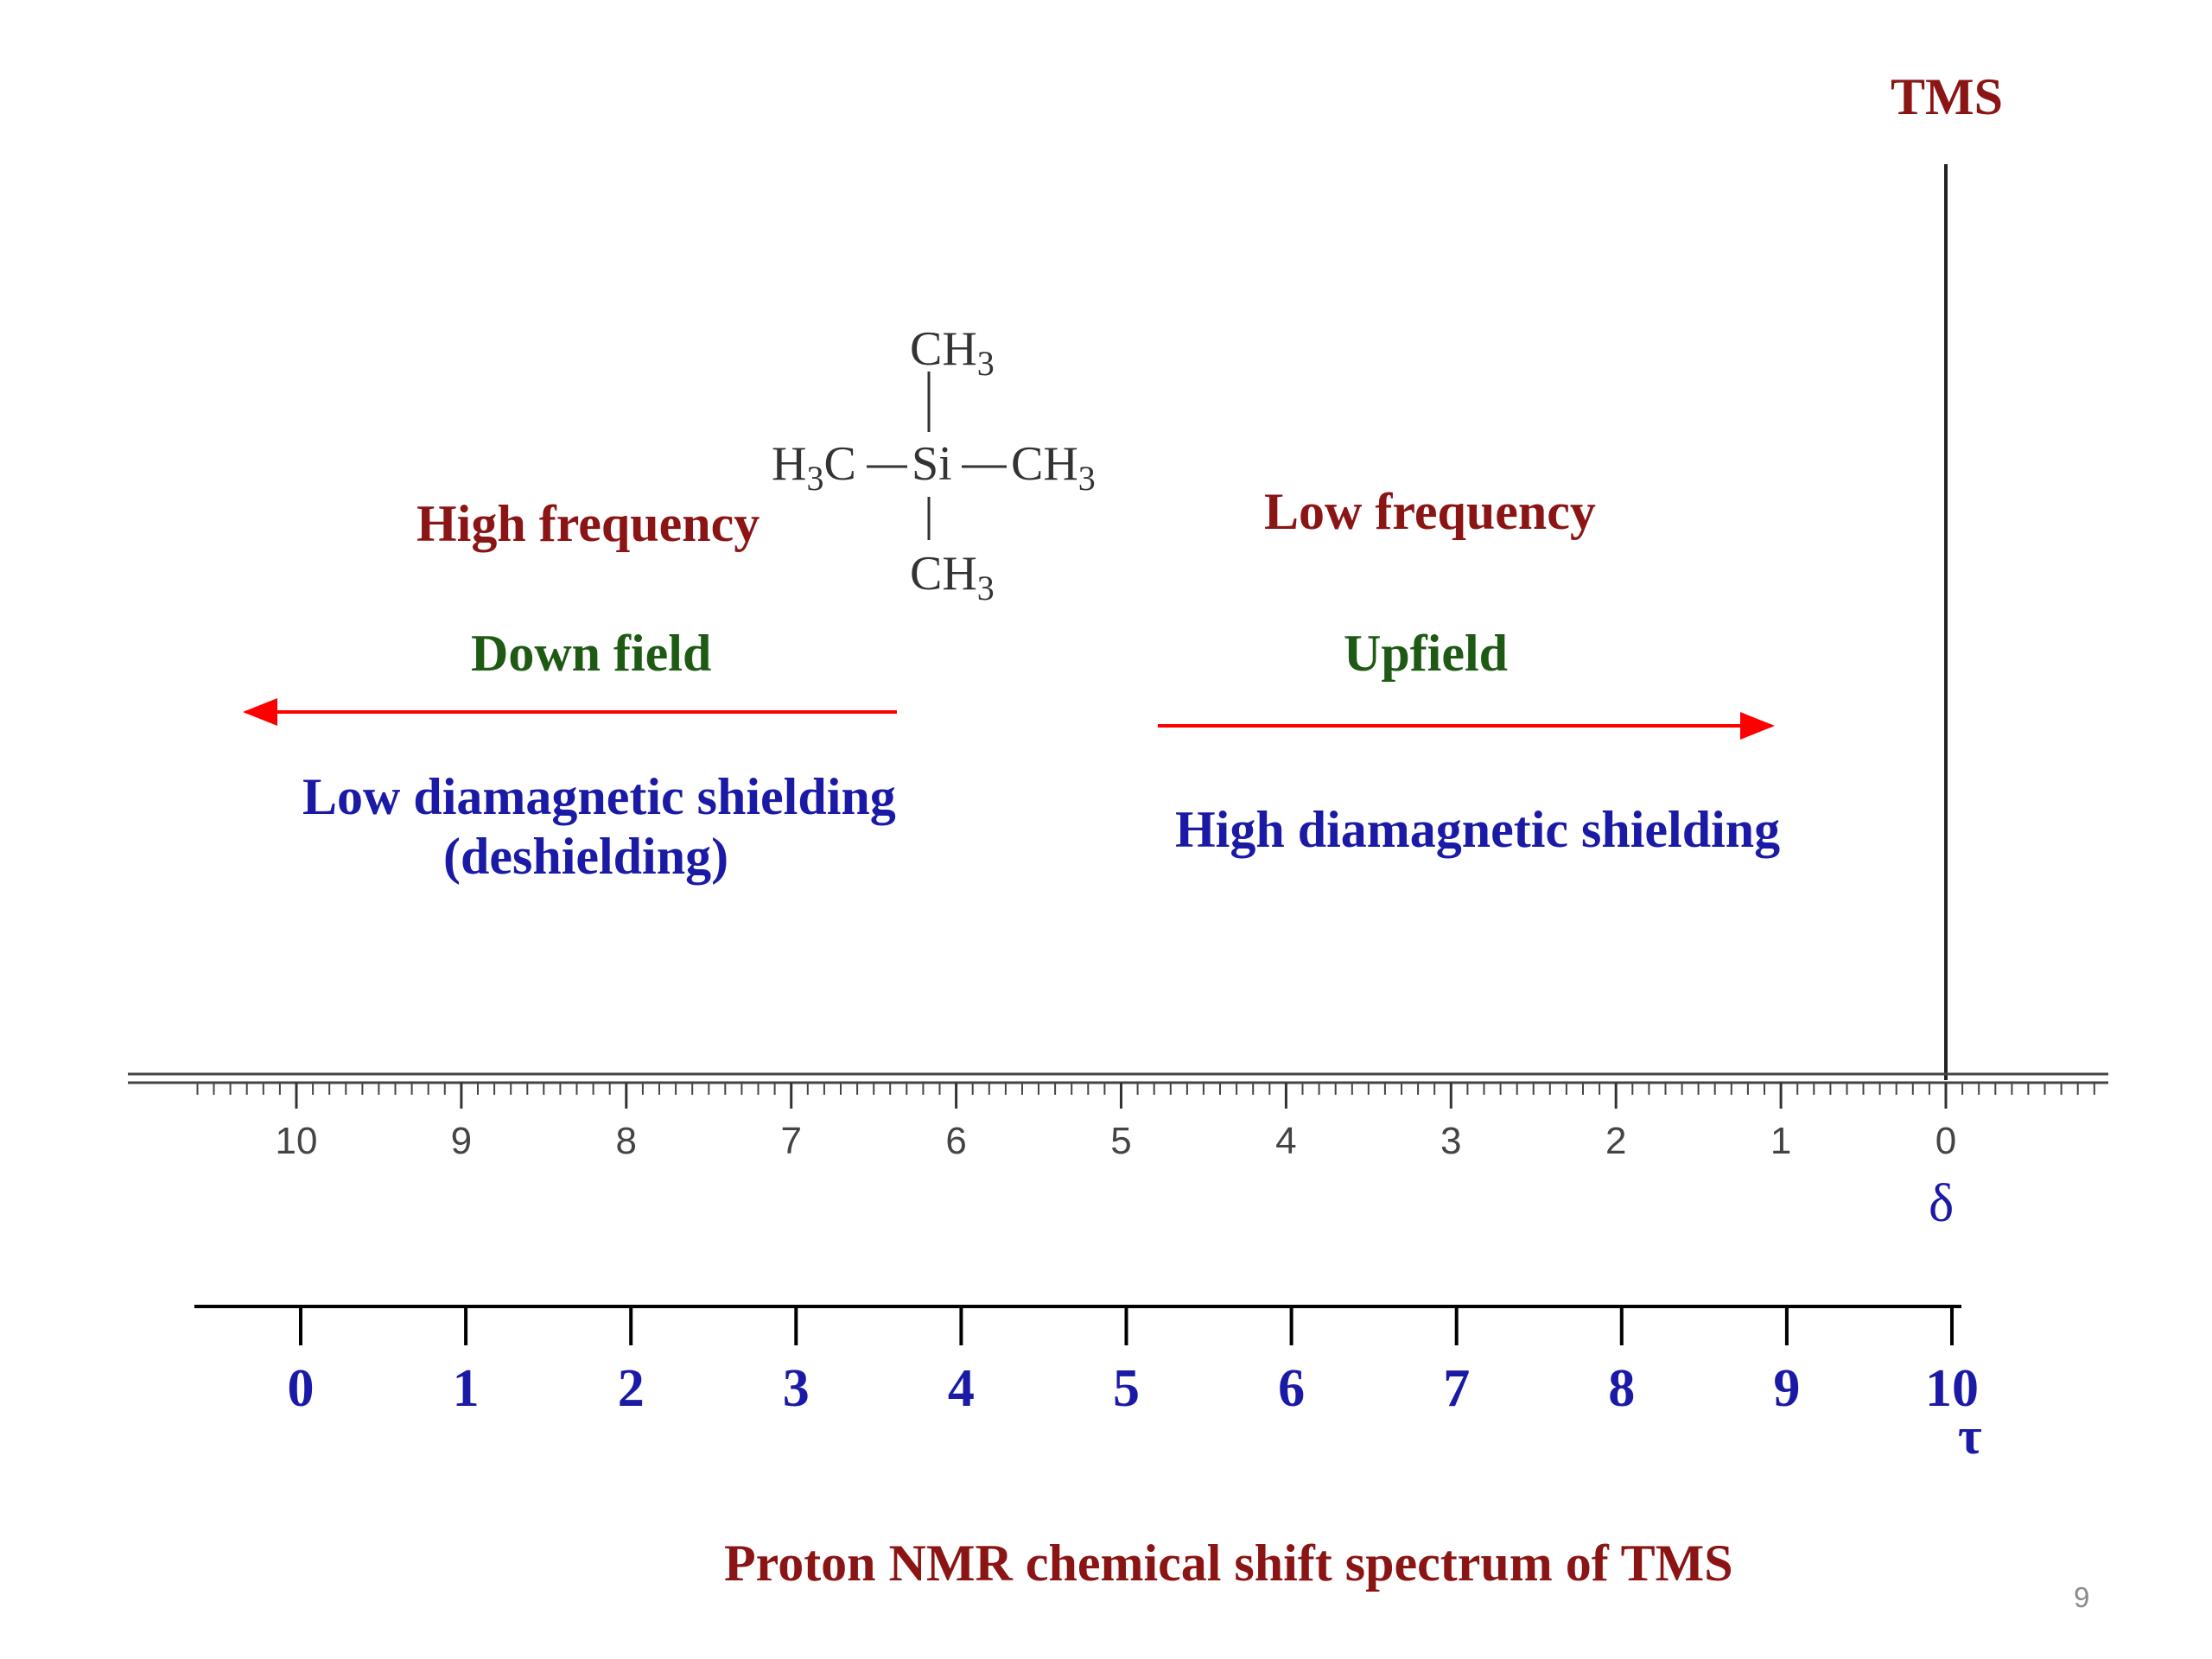 The height and width of the screenshot is (1659, 2212). I want to click on molecule-center-atom: Si, so click(932, 464).